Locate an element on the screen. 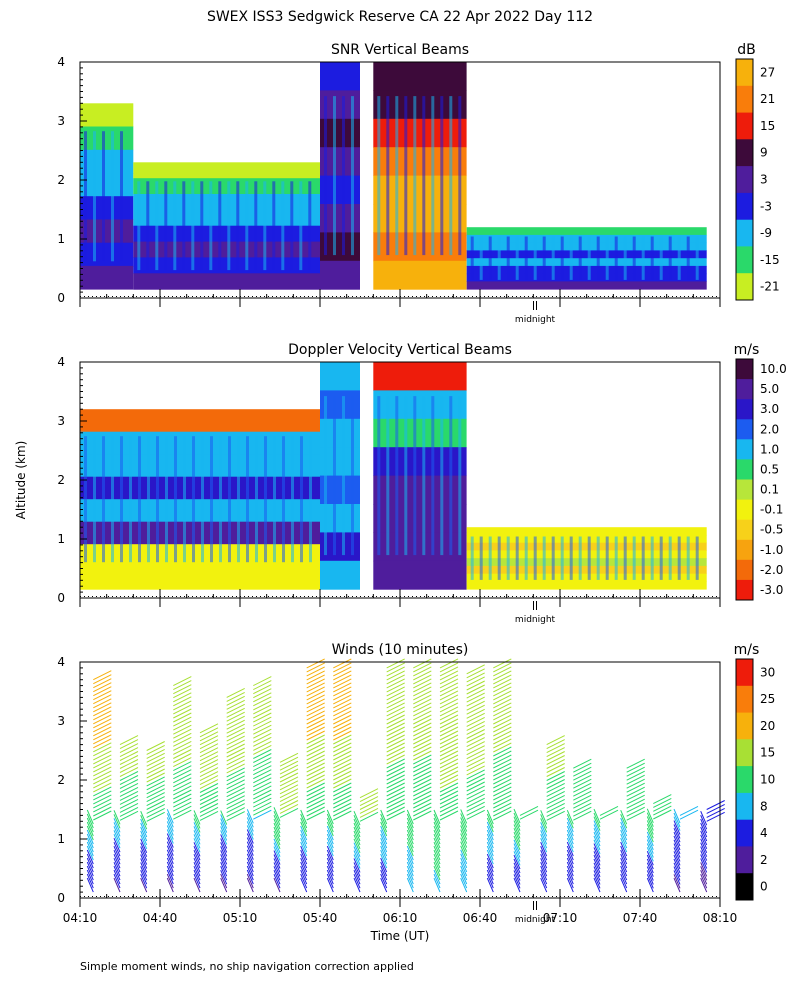 This screenshot has height=1004, width=800. panel-title: Winds (10 minutes) is located at coordinates (400, 650).